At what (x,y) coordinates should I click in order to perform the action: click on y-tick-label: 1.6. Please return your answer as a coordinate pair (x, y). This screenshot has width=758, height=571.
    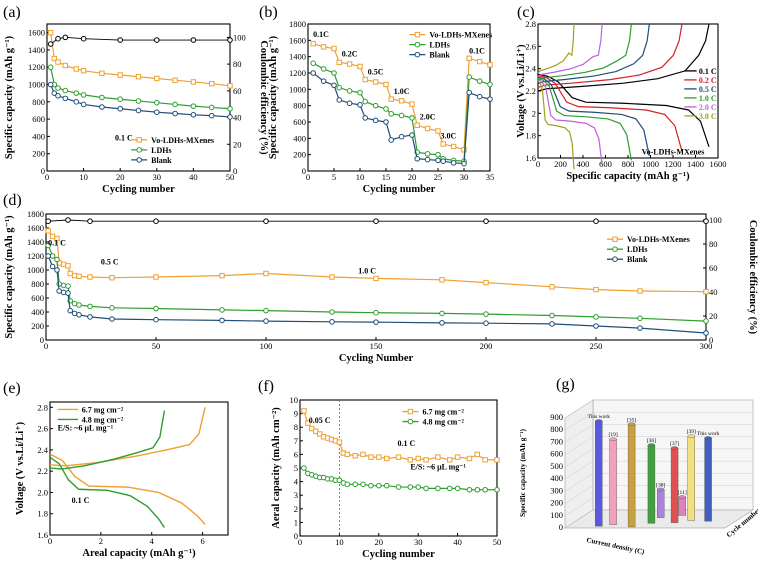
    Looking at the image, I should click on (42, 535).